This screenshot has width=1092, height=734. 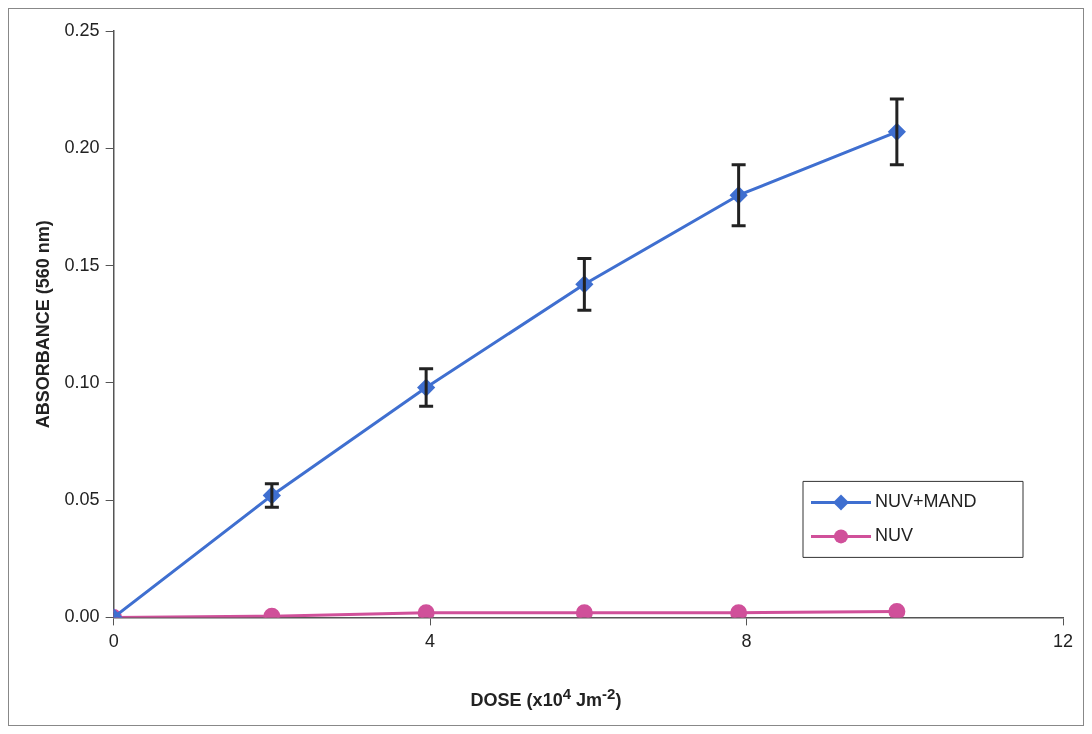 What do you see at coordinates (113, 641) in the screenshot?
I see `x-tick-label: 0` at bounding box center [113, 641].